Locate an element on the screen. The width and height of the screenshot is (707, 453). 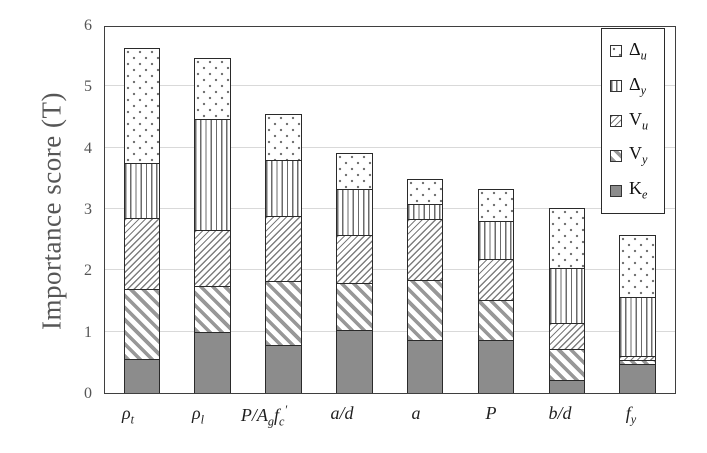
legend-item: Ke is located at coordinates (637, 190).